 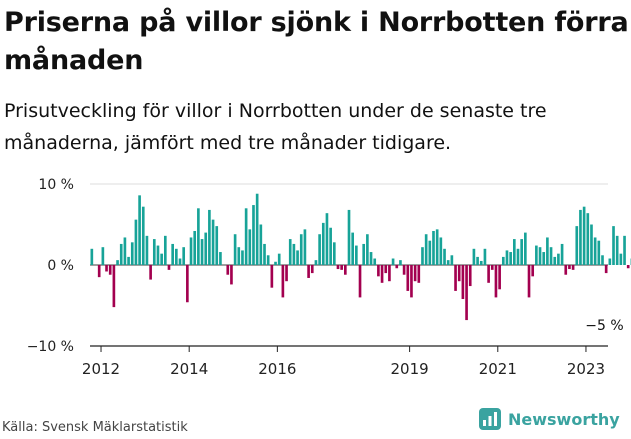 What do you see at coordinates (490, 419) in the screenshot?
I see `newsworthy-logo-icon` at bounding box center [490, 419].